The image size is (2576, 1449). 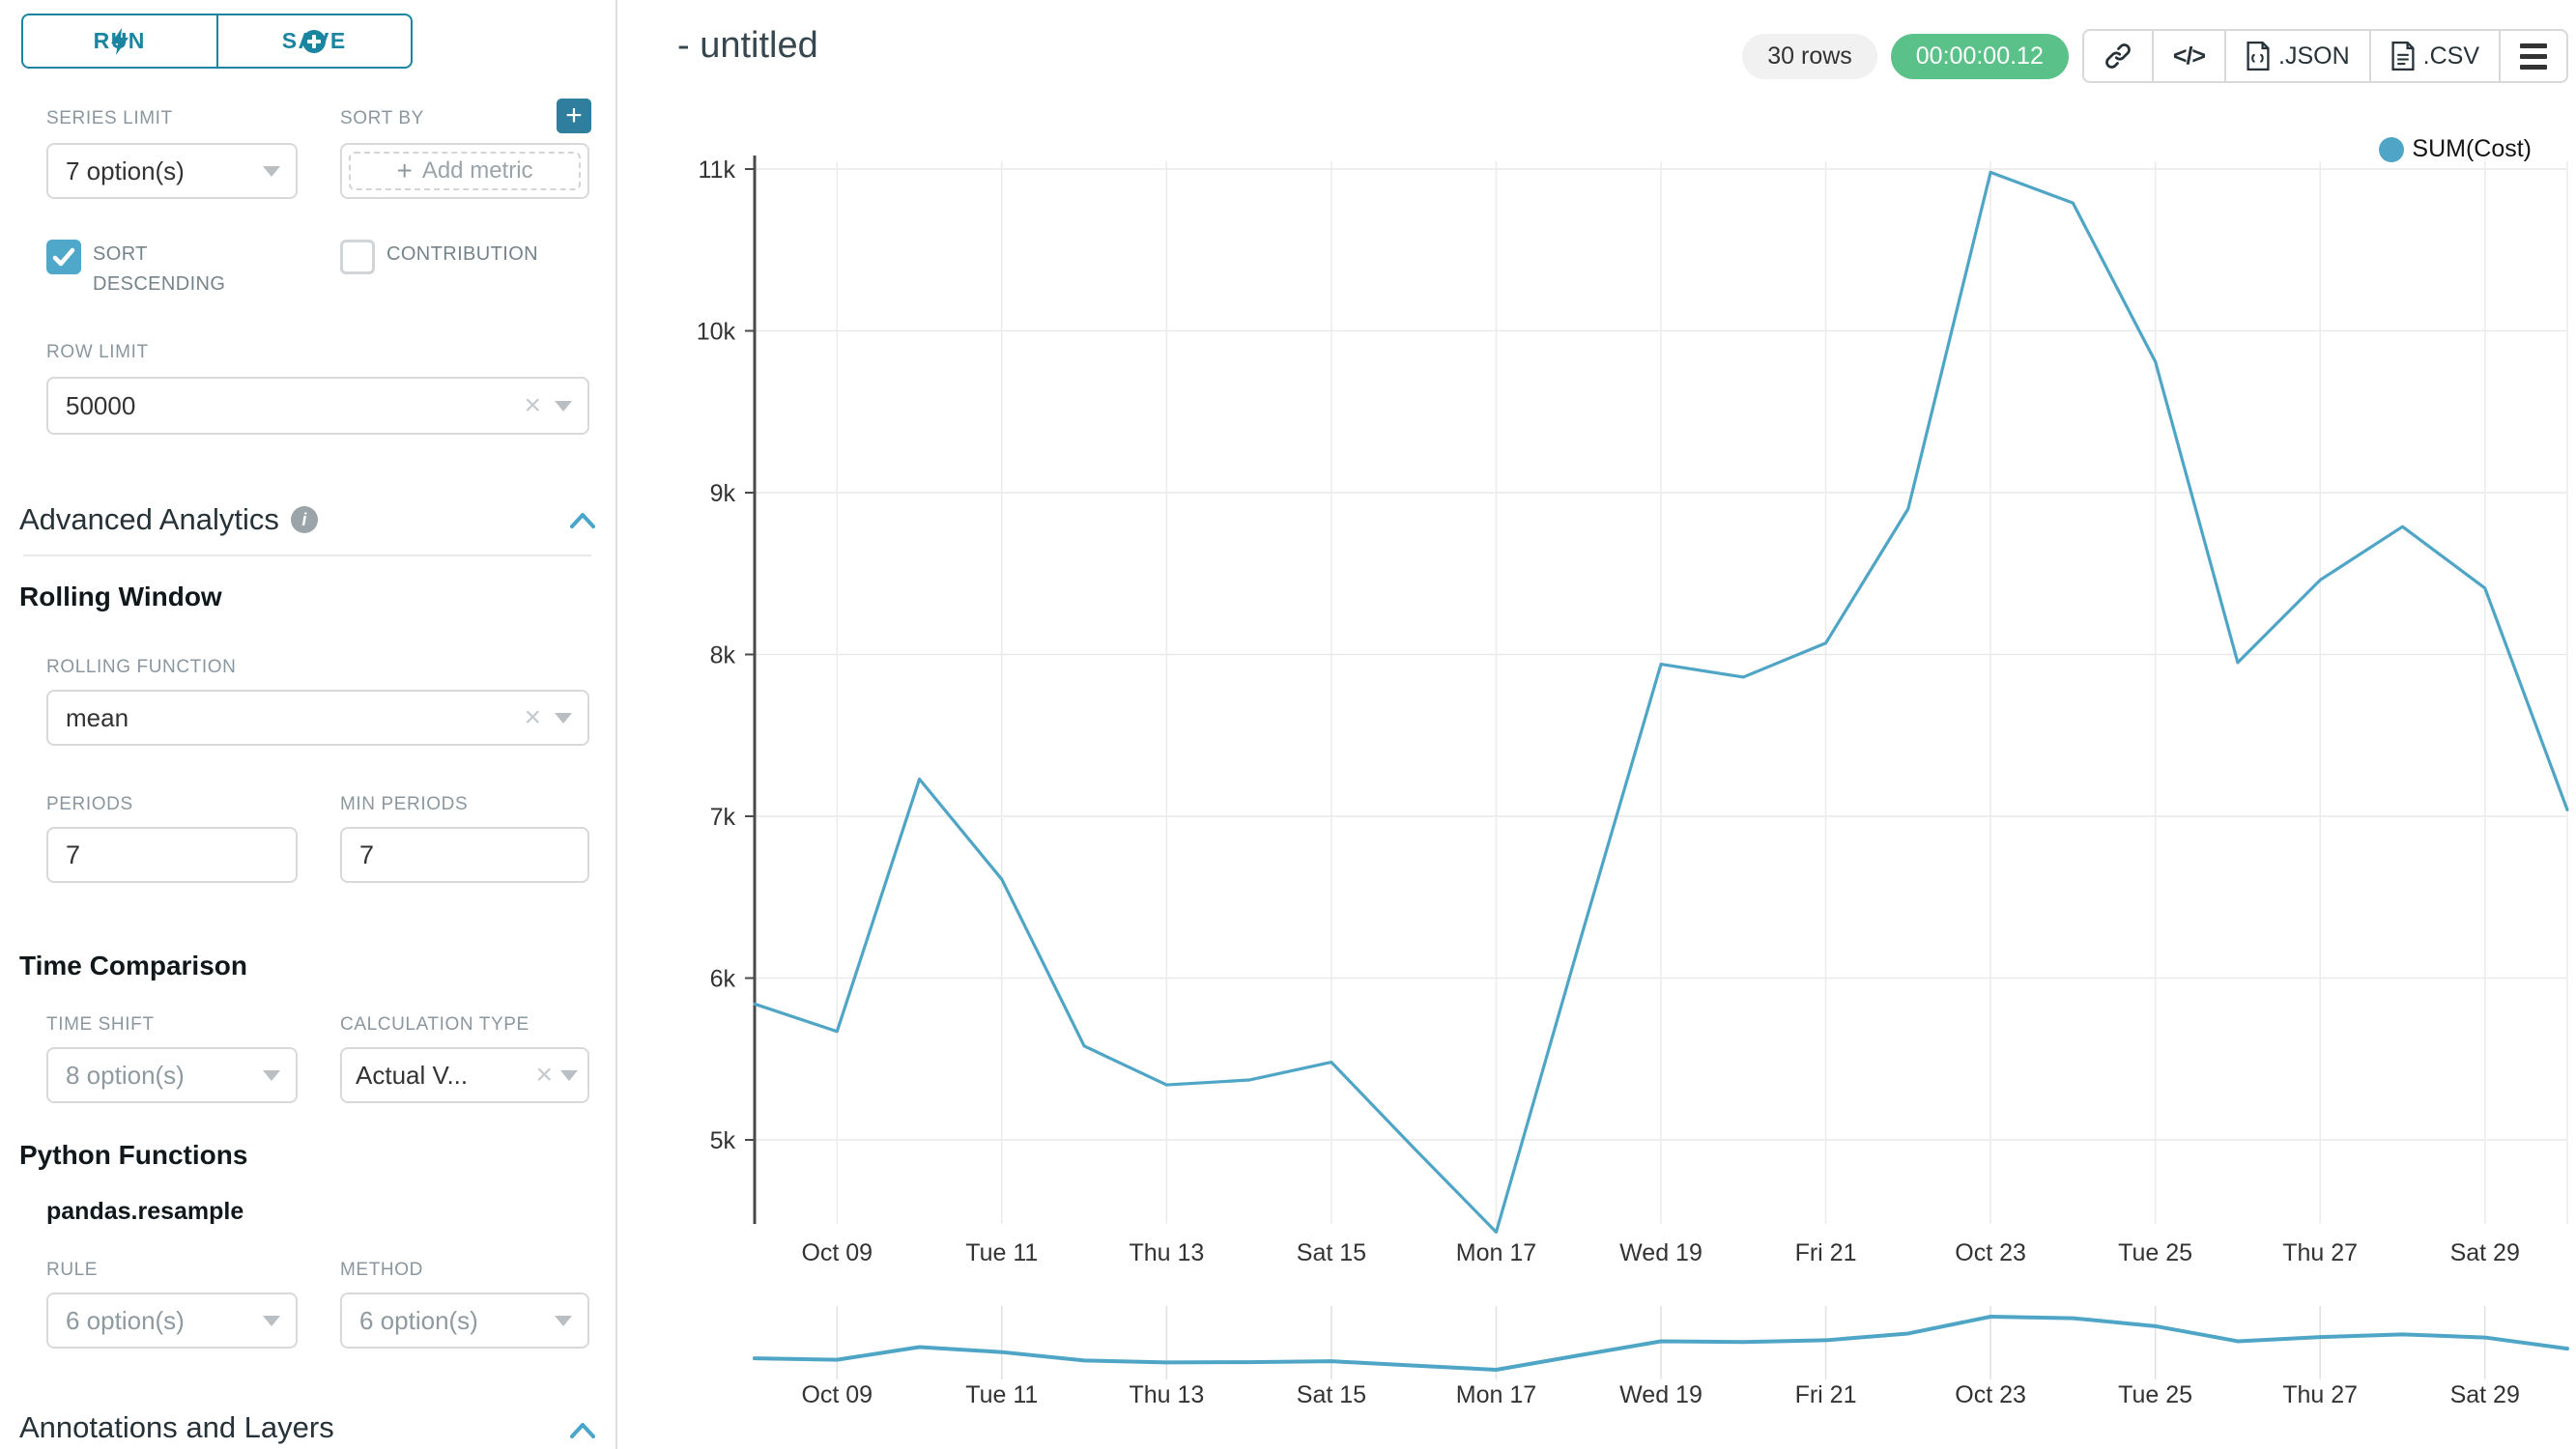 I want to click on x-tick-label: Wed 19, so click(x=1661, y=1252).